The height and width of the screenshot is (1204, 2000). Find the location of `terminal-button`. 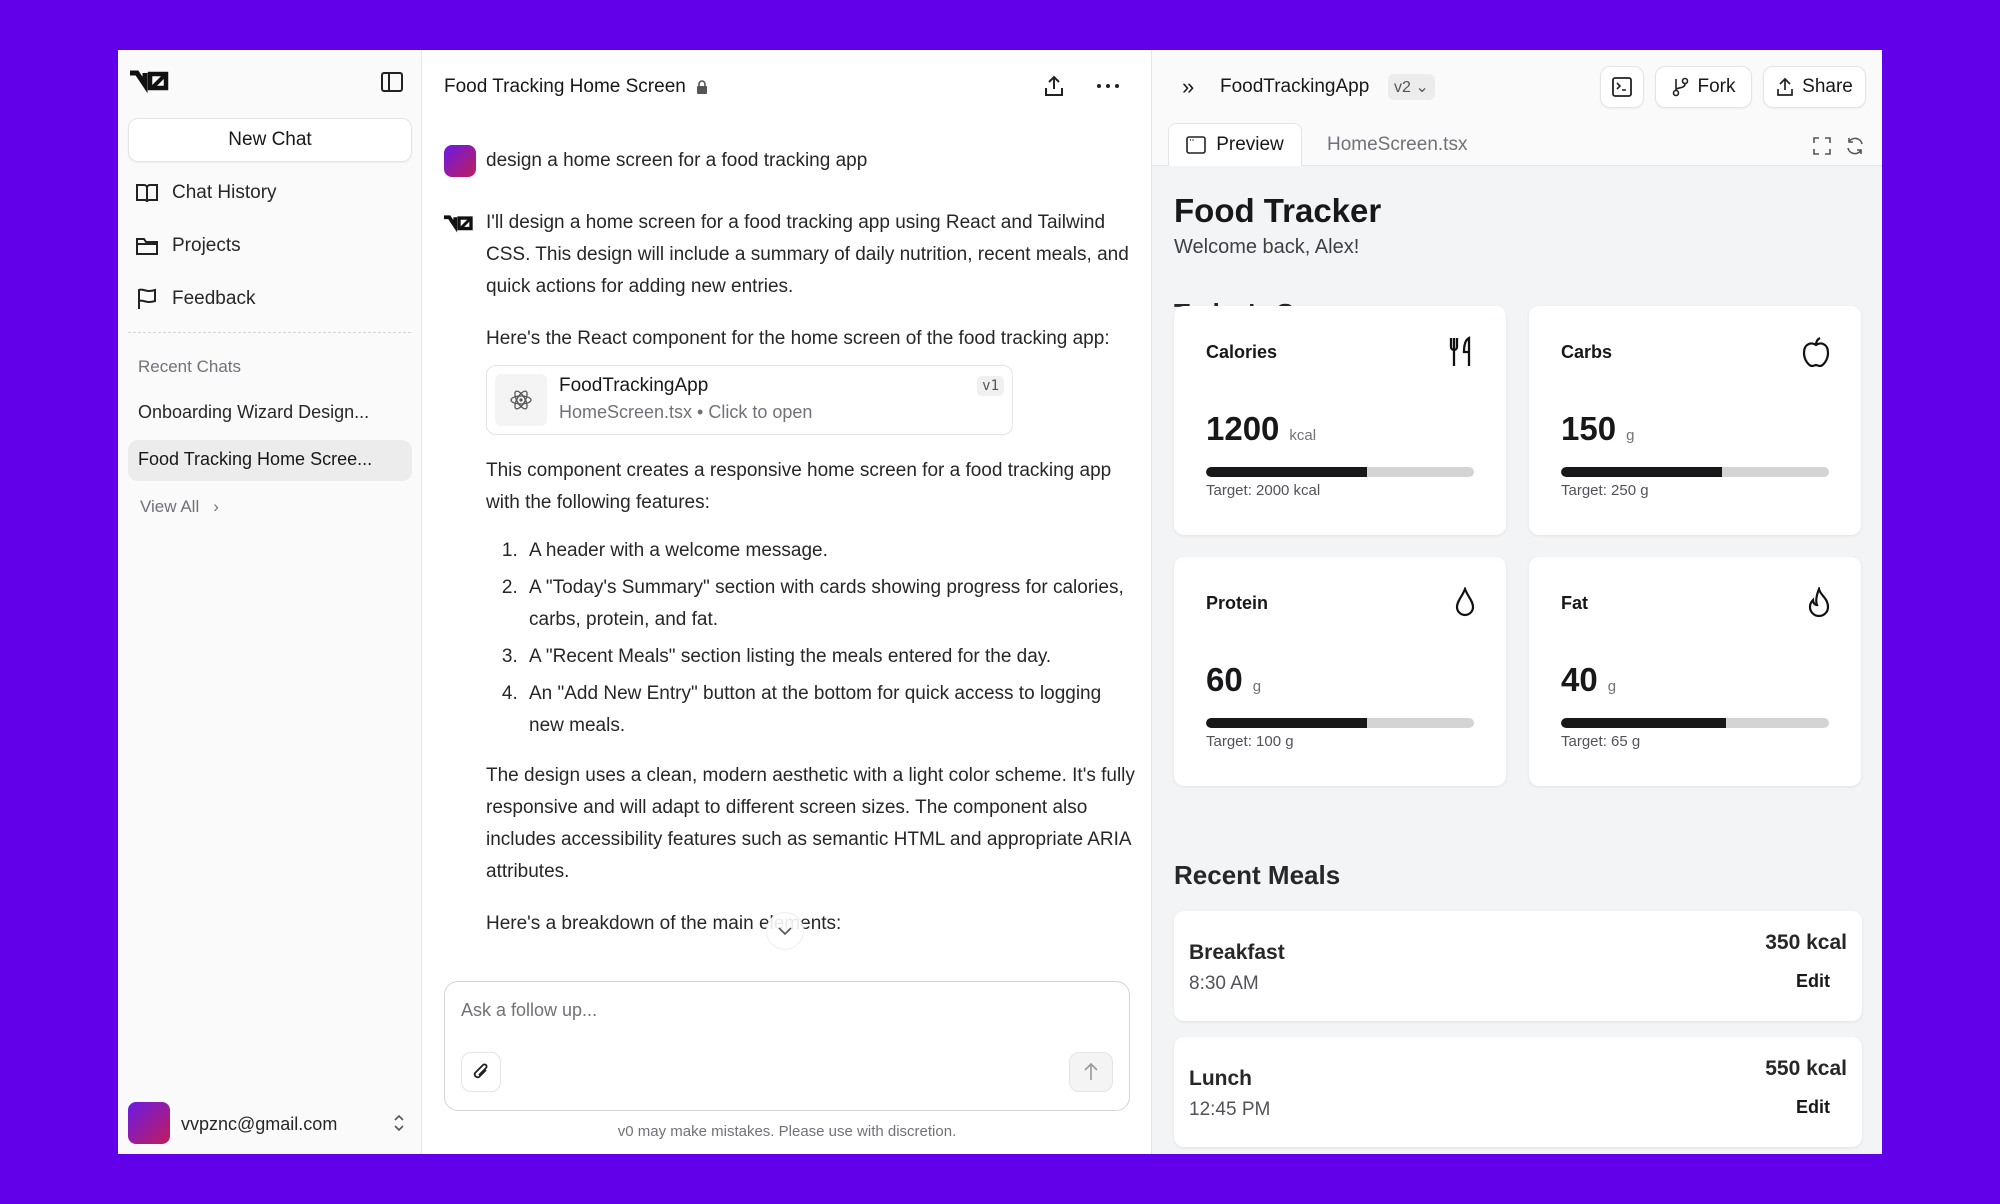

terminal-button is located at coordinates (1622, 87).